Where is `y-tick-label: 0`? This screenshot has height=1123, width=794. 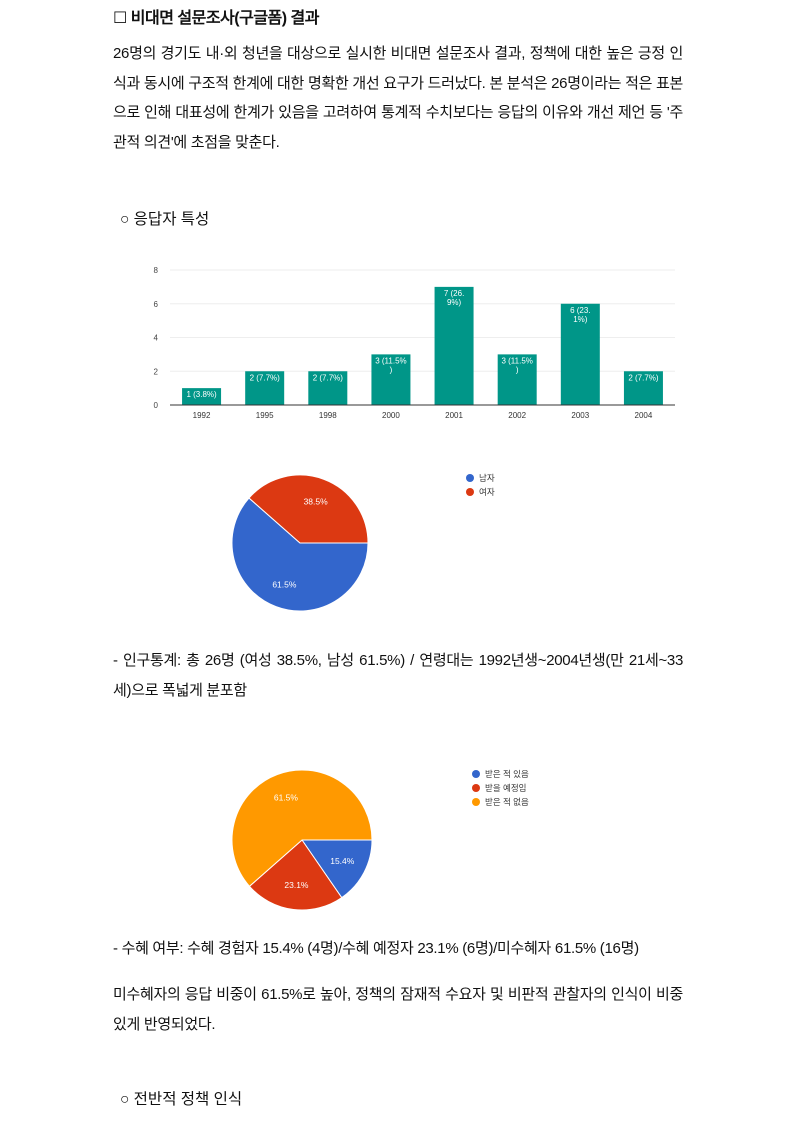 y-tick-label: 0 is located at coordinates (156, 405).